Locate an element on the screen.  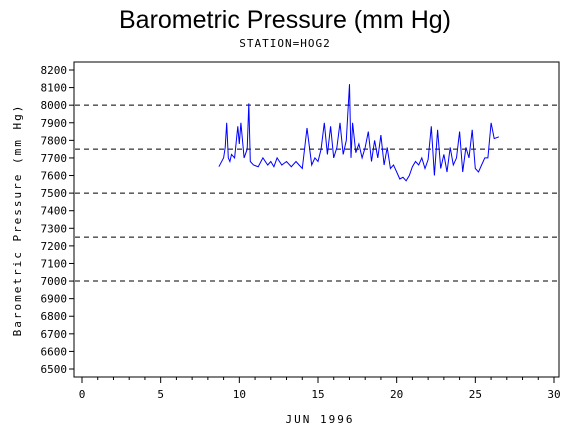
y-tick-label: 7600 is located at coordinates (54, 176).